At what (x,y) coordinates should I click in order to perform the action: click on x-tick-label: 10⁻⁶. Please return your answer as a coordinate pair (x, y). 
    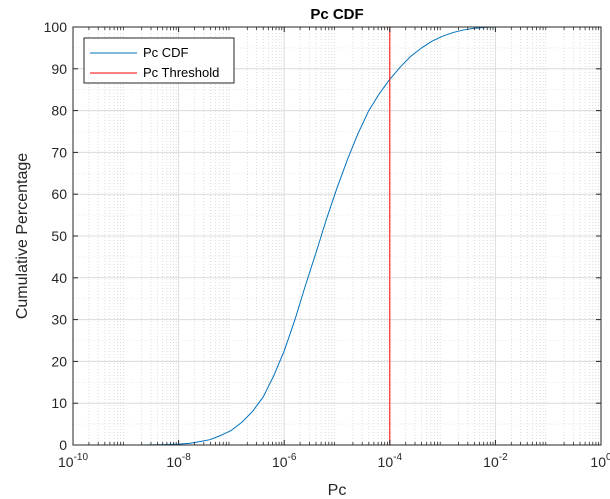
    Looking at the image, I should click on (284, 461).